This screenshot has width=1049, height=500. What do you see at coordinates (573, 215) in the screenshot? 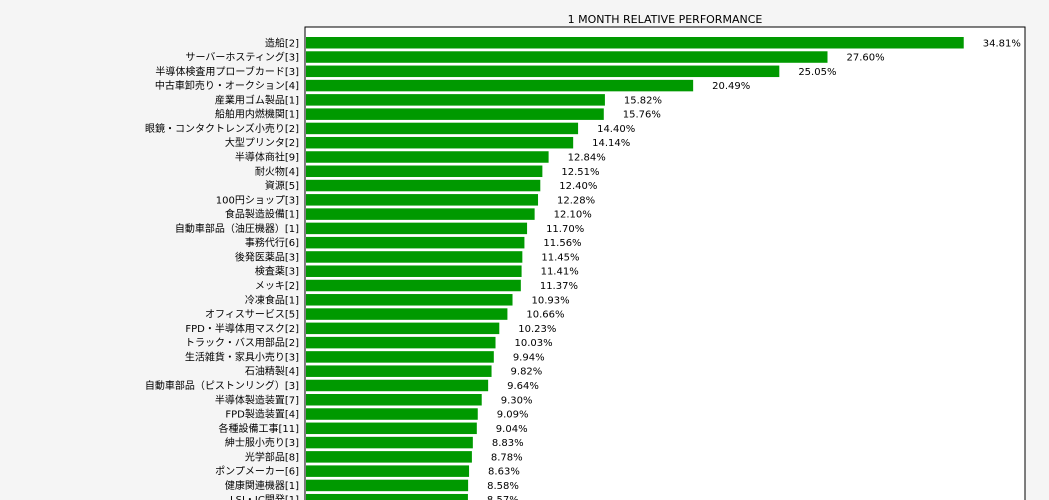
I see `value-label: 12.10%` at bounding box center [573, 215].